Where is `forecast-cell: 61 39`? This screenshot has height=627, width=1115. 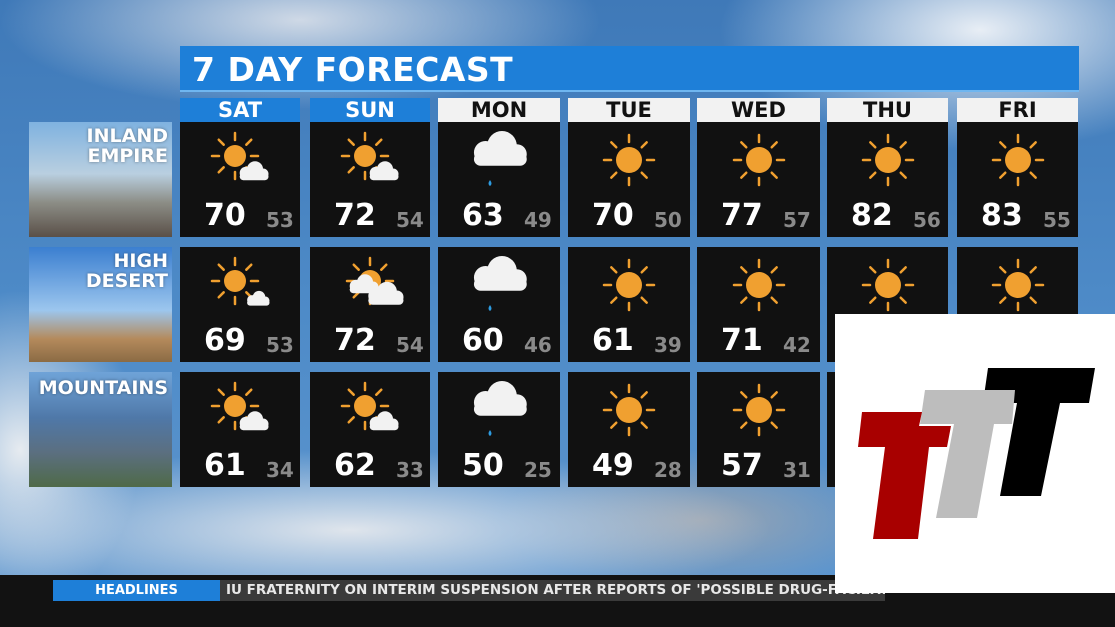
forecast-cell: 61 39 is located at coordinates (629, 304).